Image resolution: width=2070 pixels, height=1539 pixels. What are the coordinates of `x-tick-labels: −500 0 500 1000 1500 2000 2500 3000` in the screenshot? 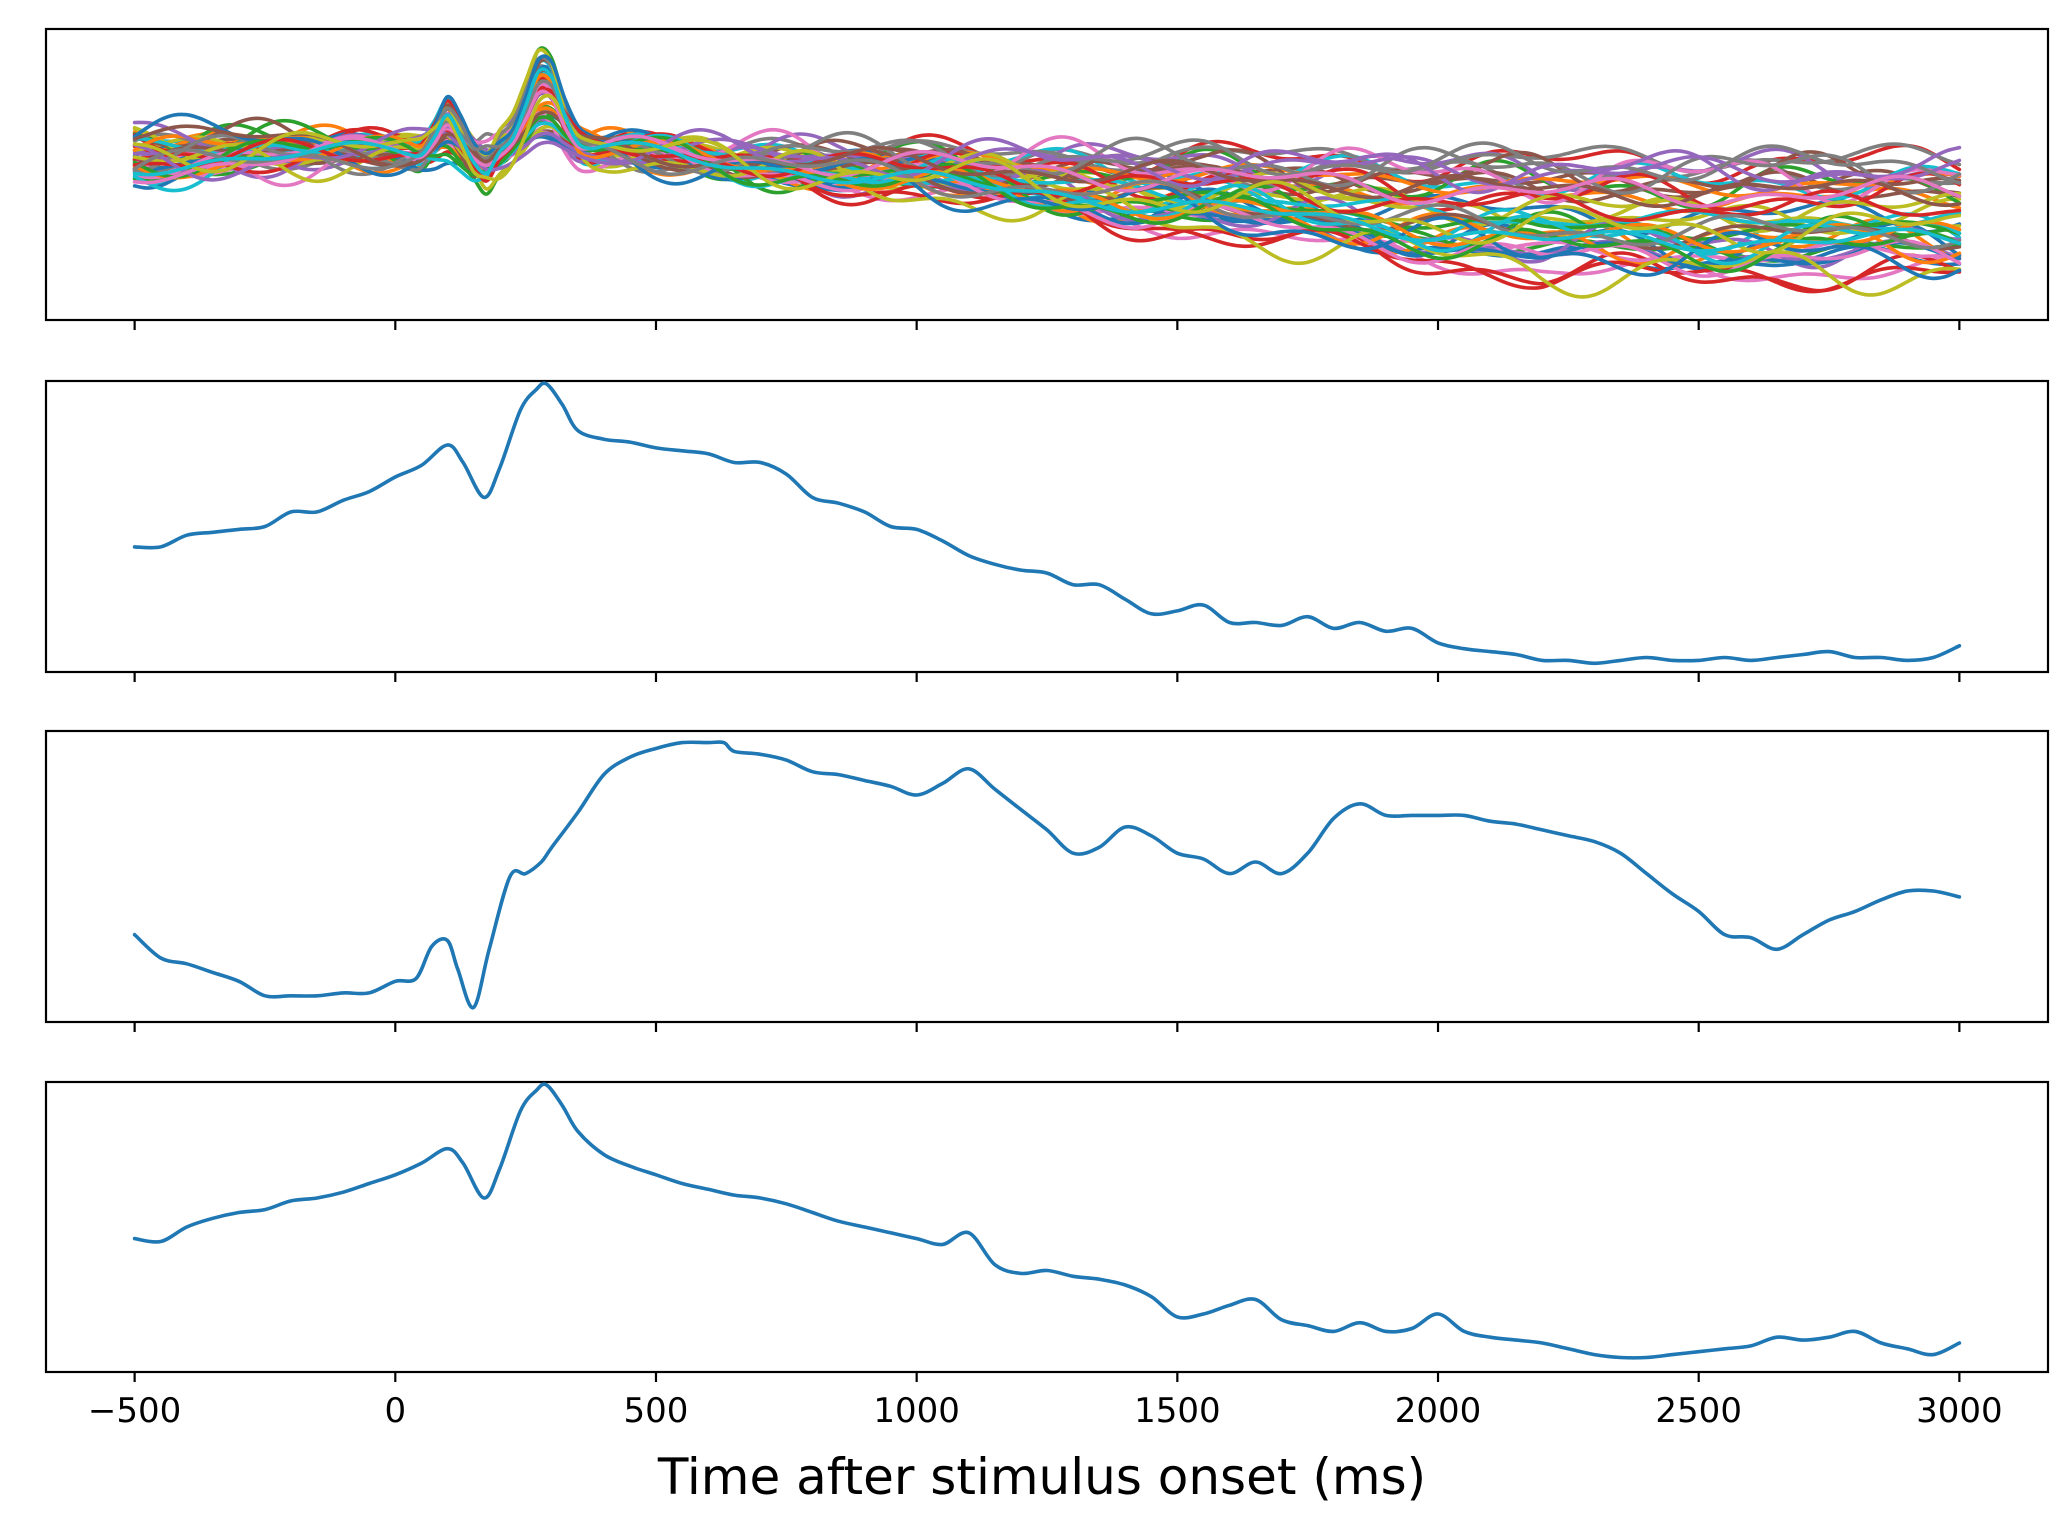 It's located at (1045, 1411).